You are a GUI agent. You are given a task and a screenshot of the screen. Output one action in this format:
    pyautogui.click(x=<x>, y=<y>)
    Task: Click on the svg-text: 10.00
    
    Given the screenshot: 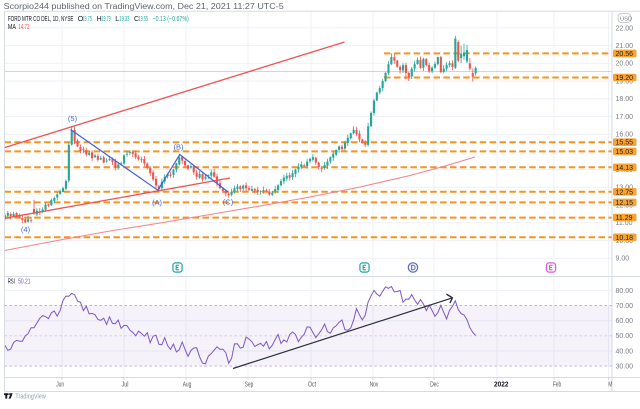 What is the action you would take?
    pyautogui.click(x=625, y=241)
    